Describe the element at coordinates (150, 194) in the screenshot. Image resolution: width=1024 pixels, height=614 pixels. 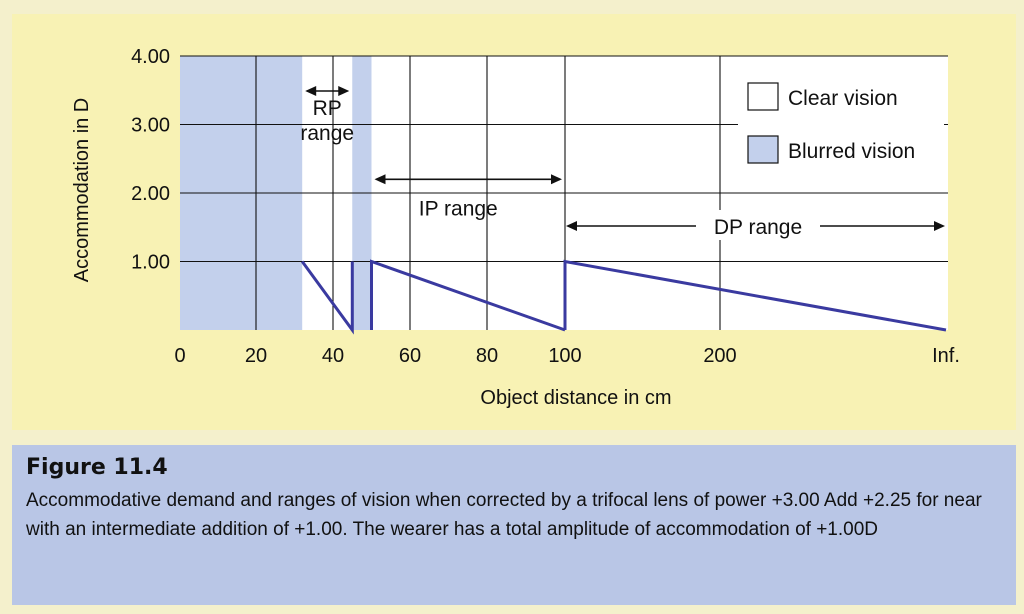
I see `y-tick-label: 2.00` at that location.